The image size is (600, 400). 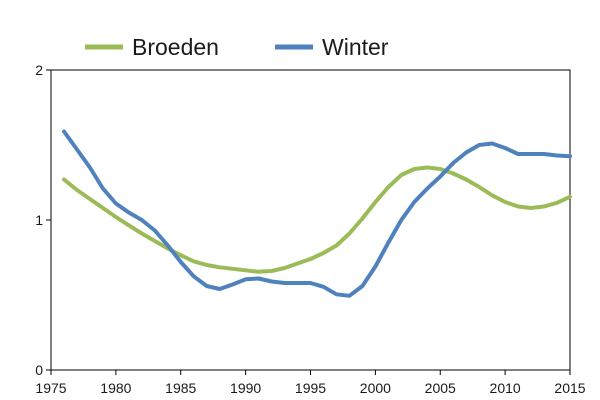 I want to click on legend-item-winter: Winter, so click(x=332, y=47).